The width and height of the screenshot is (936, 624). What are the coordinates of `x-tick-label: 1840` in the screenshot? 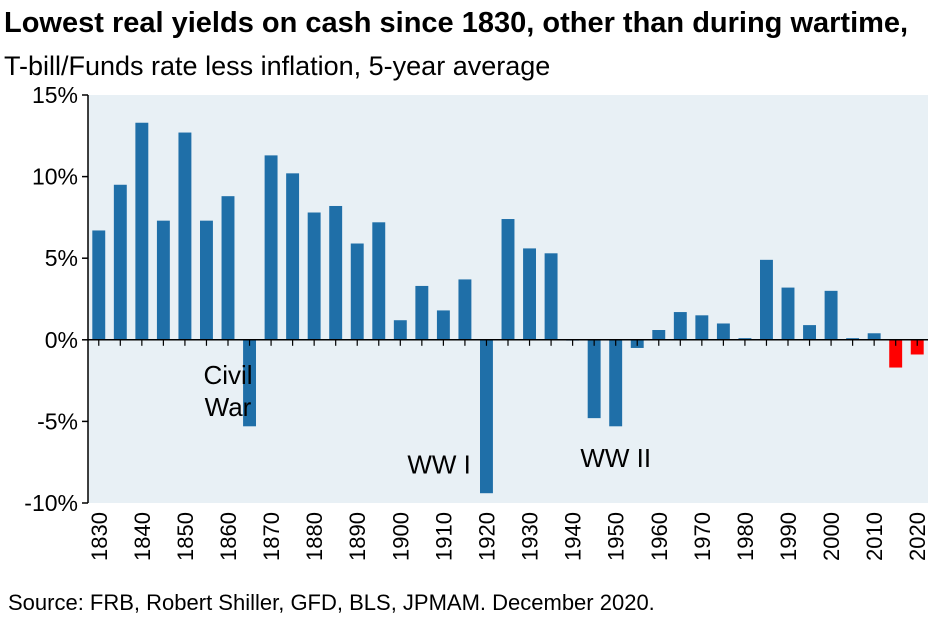 It's located at (142, 536).